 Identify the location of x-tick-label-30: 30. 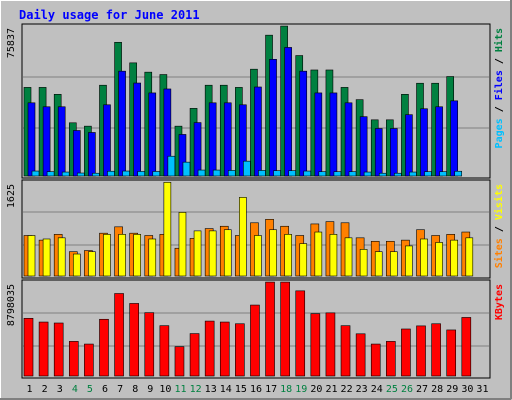
(467, 389).